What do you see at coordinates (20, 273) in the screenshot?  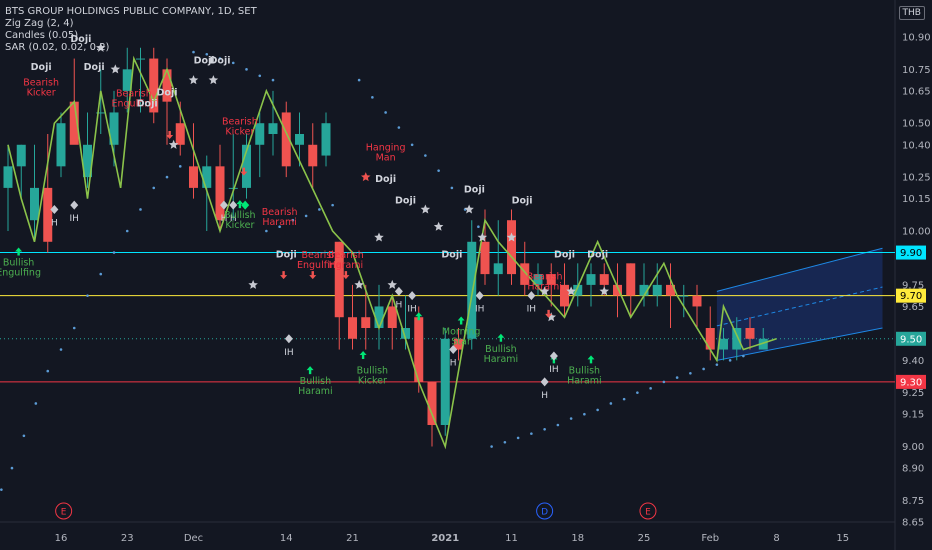 I see `pattern-label-line: Engulfing` at bounding box center [20, 273].